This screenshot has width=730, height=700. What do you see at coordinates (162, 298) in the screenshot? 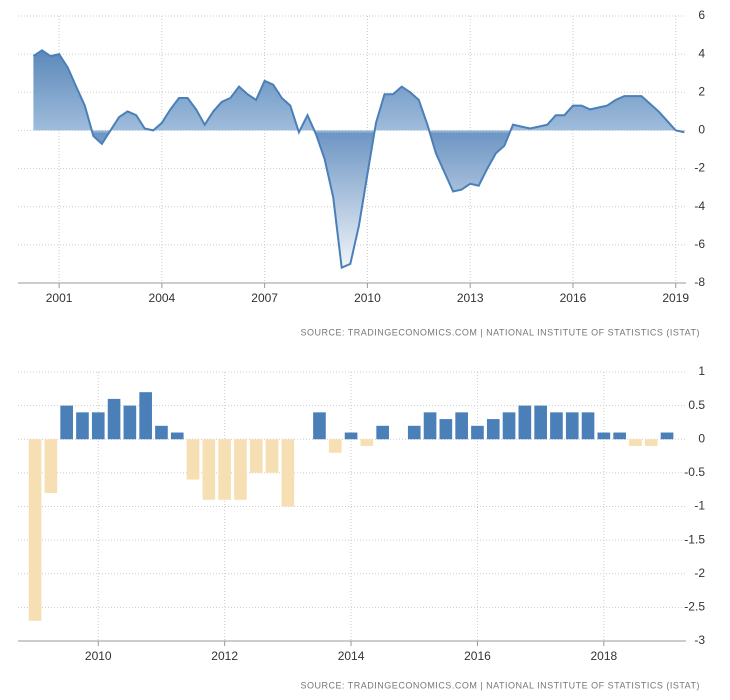
I see `x-tick-label: 2004` at bounding box center [162, 298].